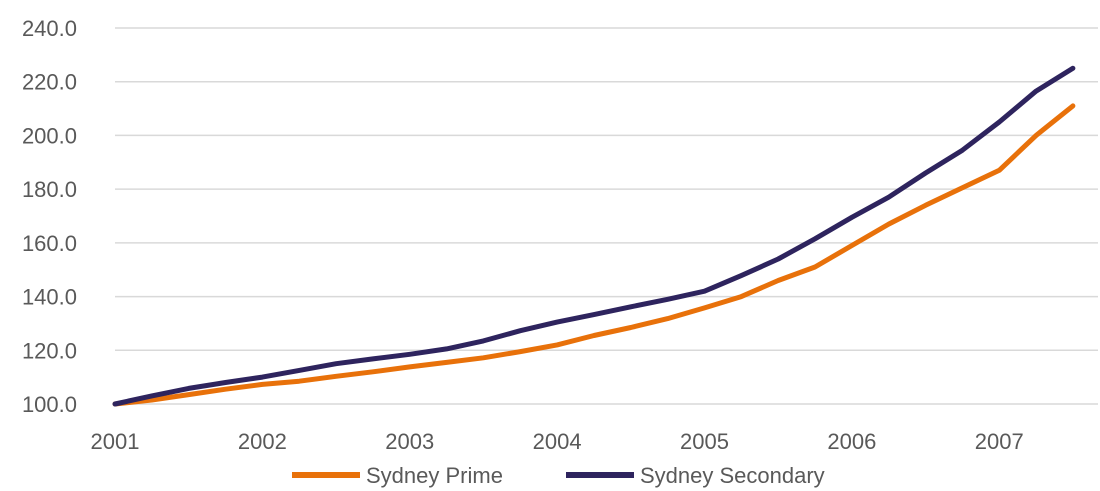 The image size is (1100, 491). I want to click on x-tick-label: 2004, so click(557, 441).